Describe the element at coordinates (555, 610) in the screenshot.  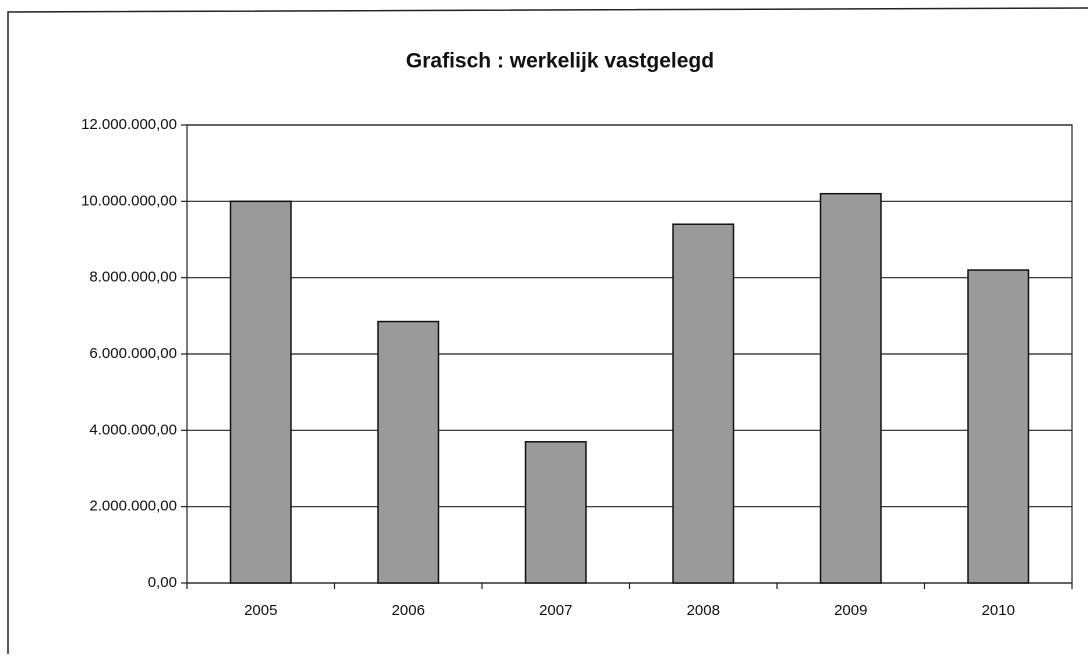
I see `x-tick-label: 2007` at that location.